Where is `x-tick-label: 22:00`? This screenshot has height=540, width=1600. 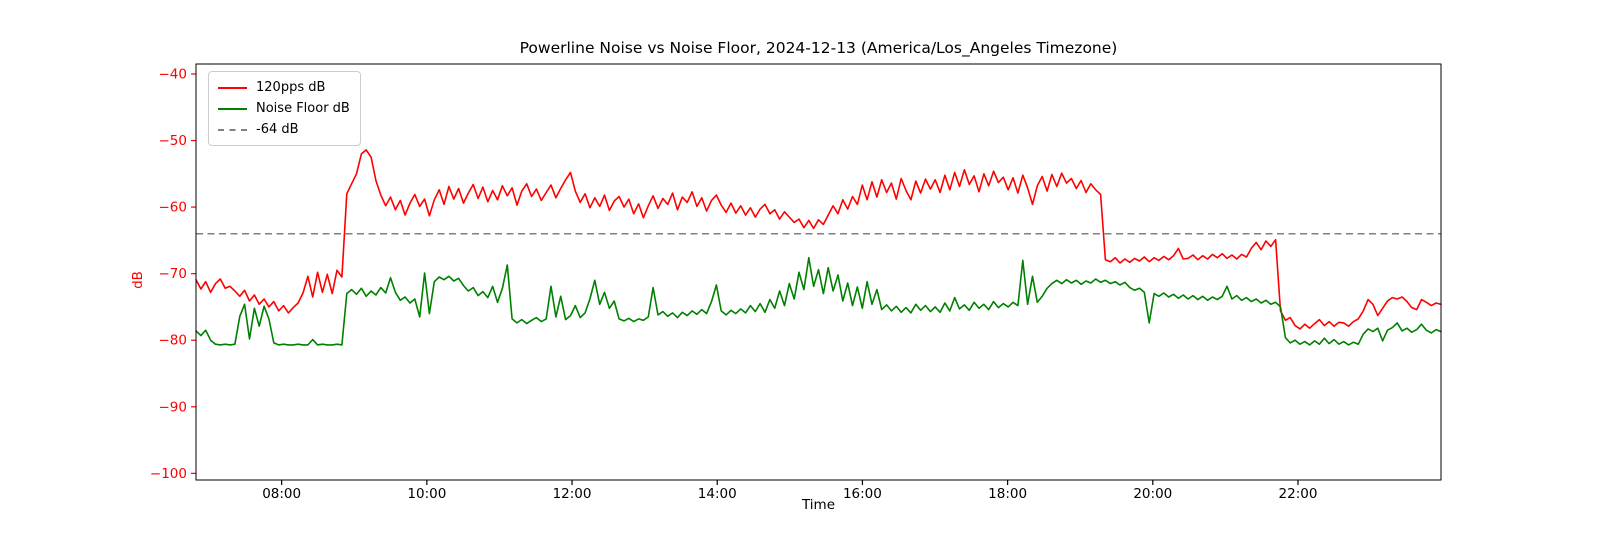
x-tick-label: 22:00 is located at coordinates (1298, 494).